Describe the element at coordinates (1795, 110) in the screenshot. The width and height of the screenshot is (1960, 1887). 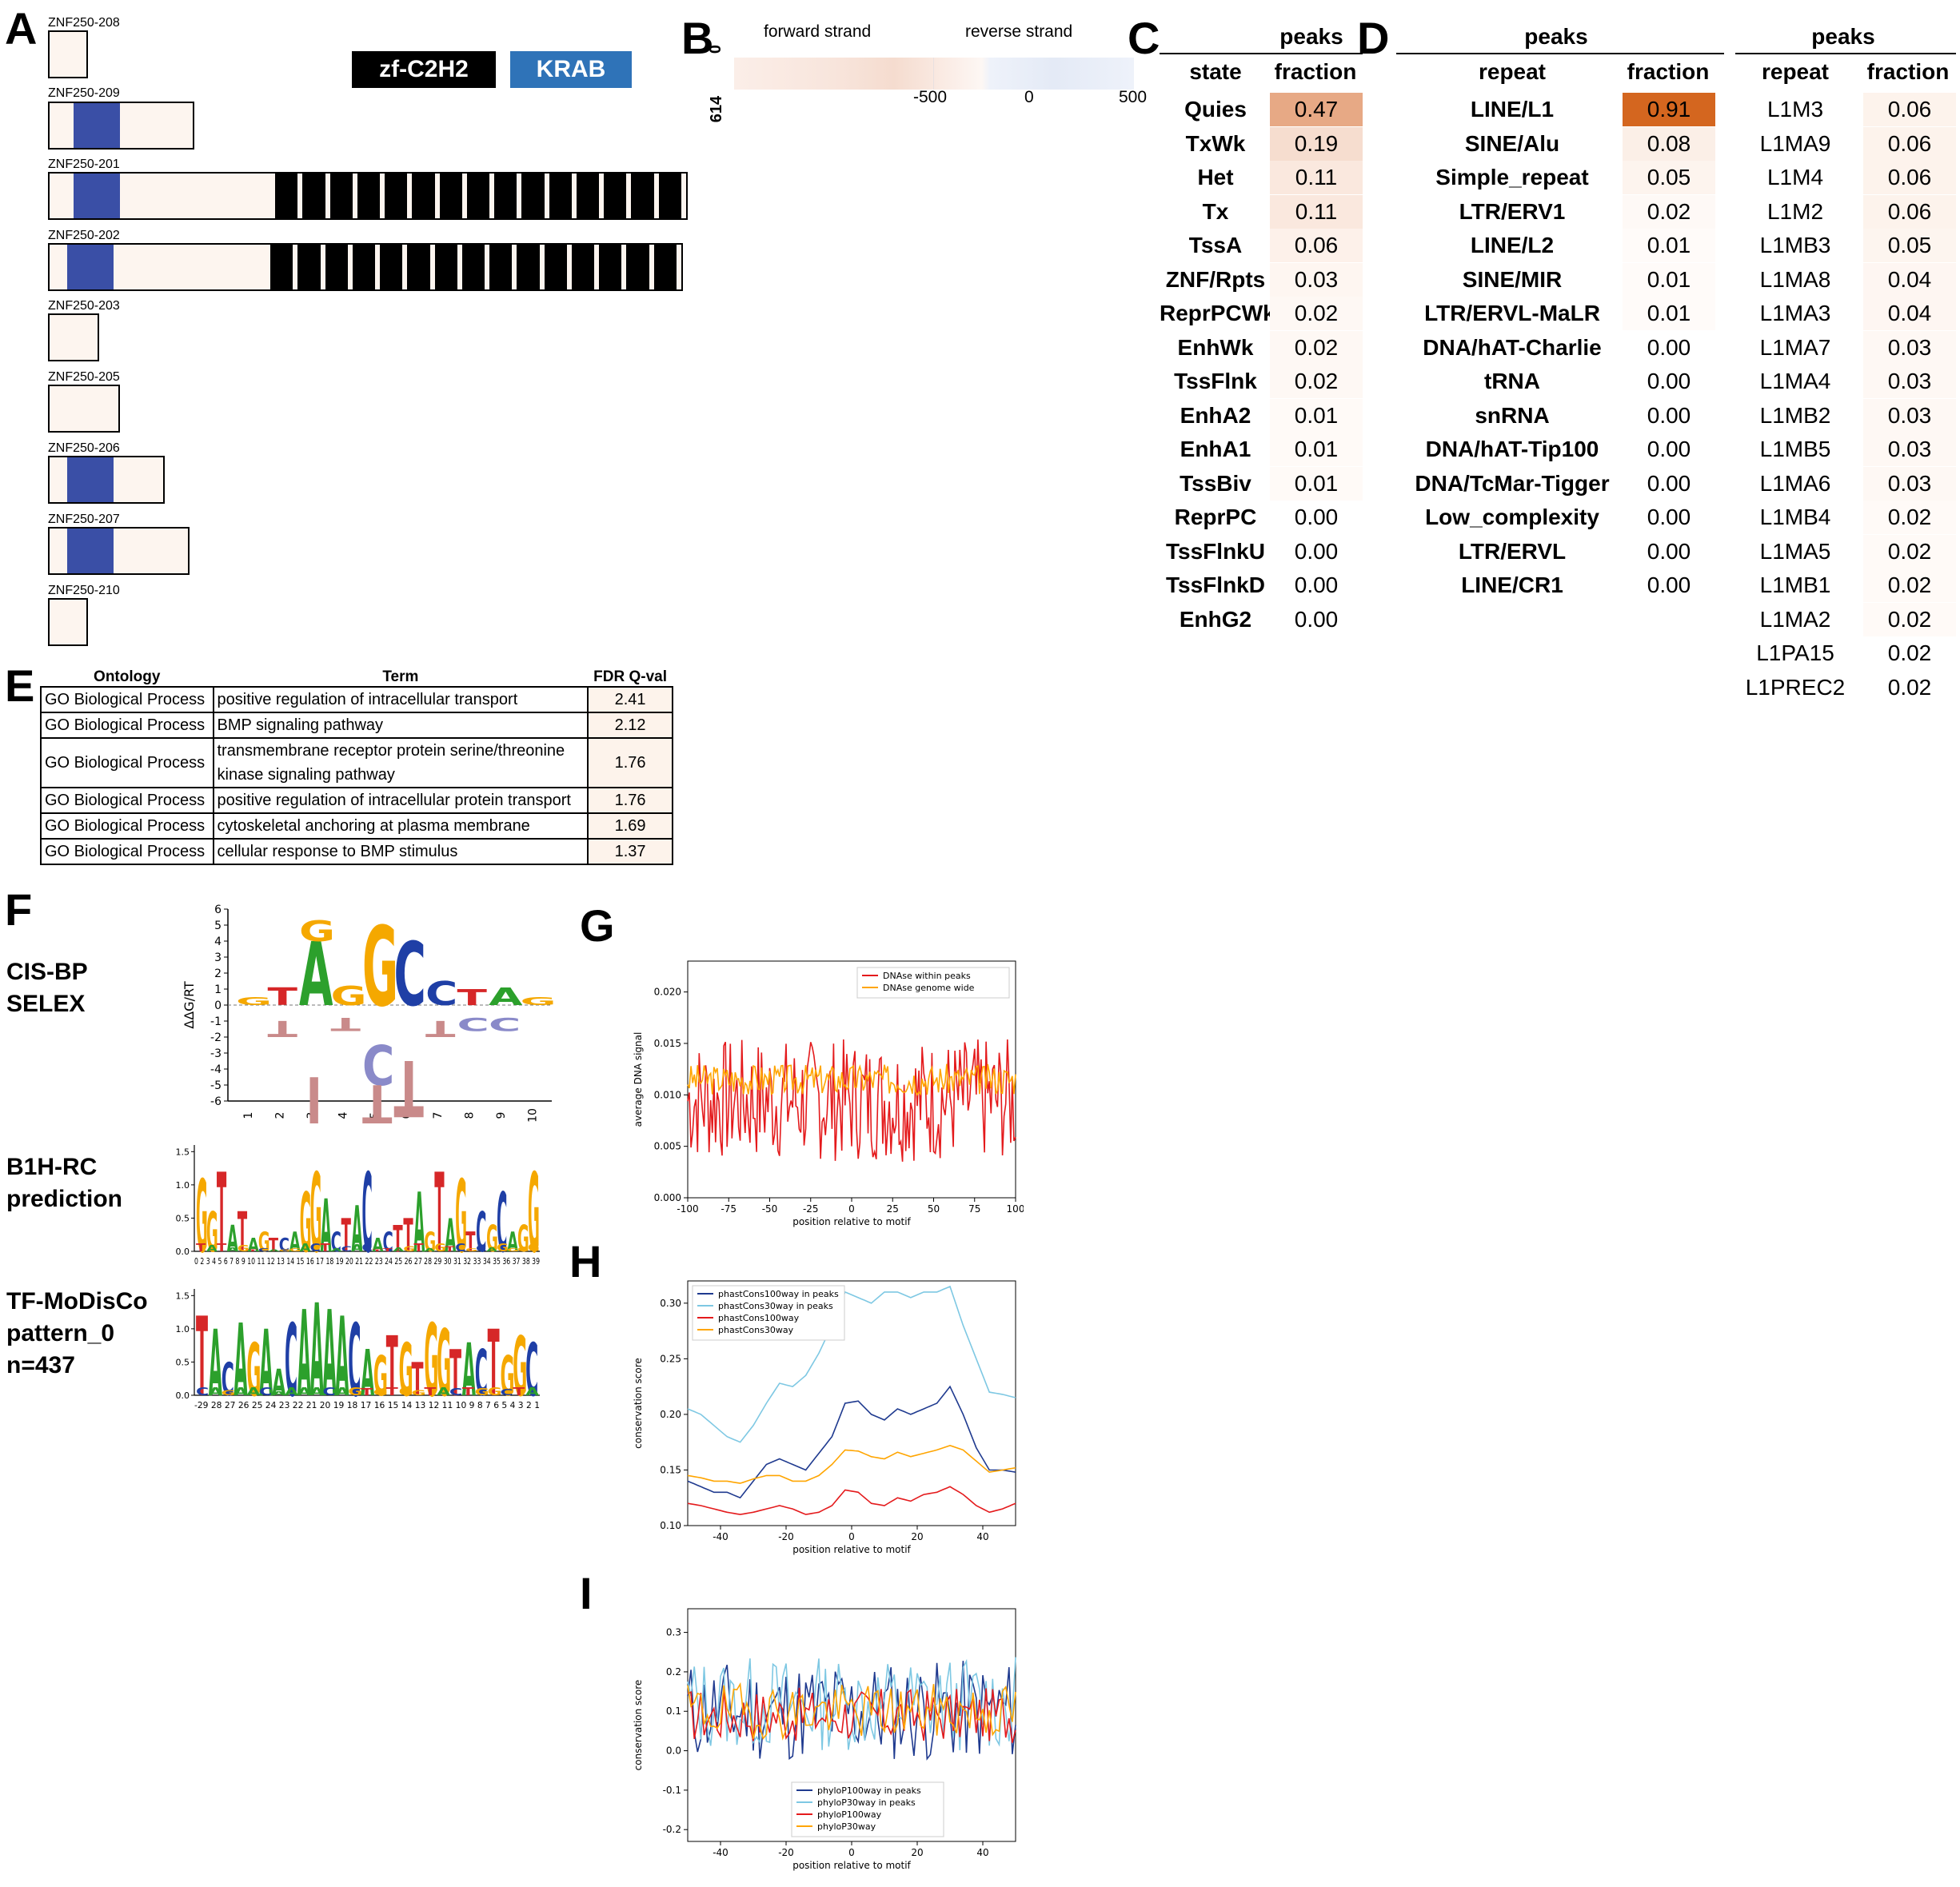
I see `row-name: L1M3` at that location.